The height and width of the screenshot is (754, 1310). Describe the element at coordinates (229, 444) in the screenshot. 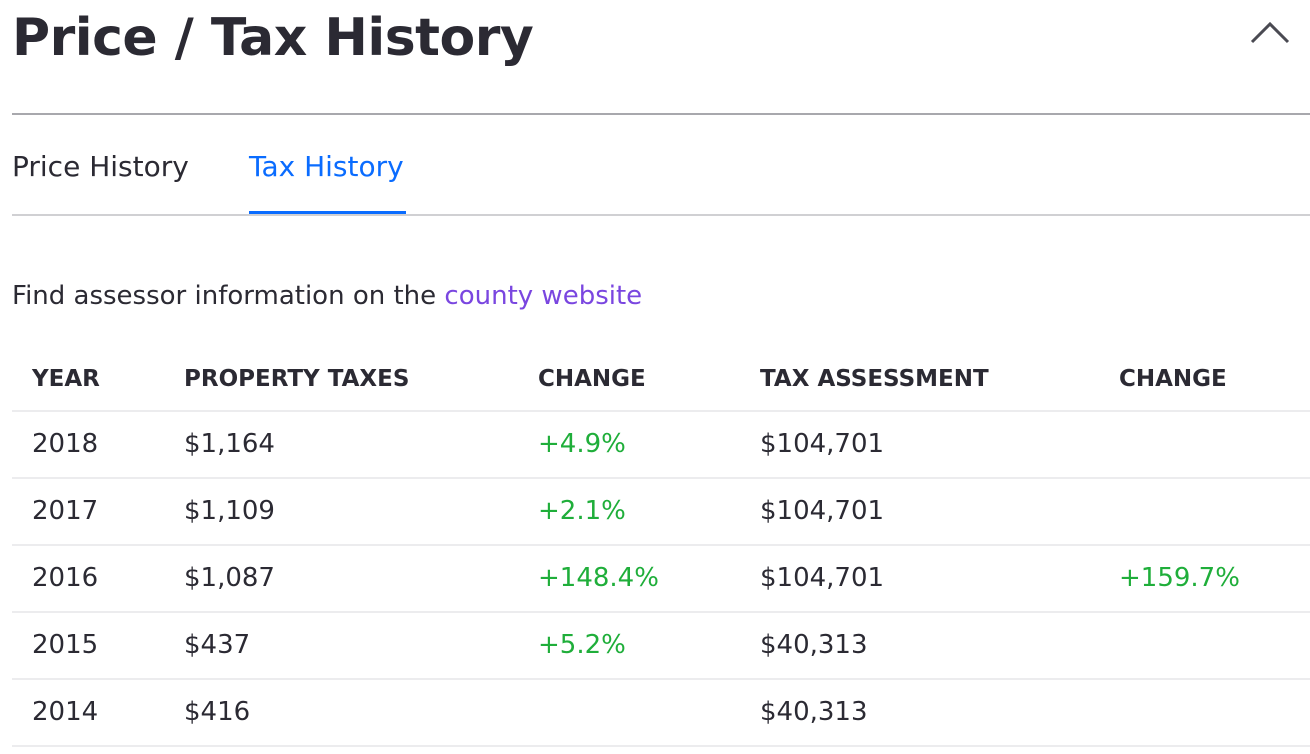

I see `cell-taxes: $1,164` at that location.